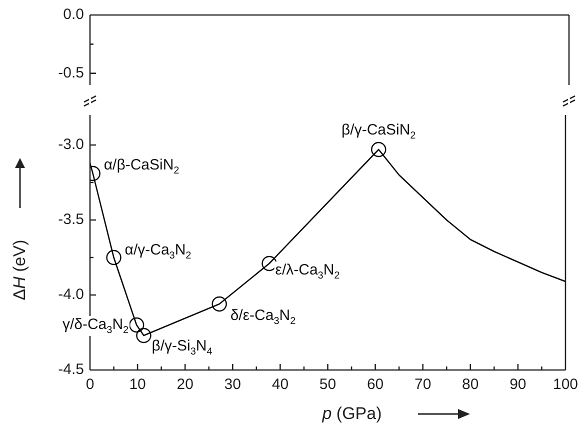 The image size is (584, 434). I want to click on x-tick-label: 60, so click(375, 385).